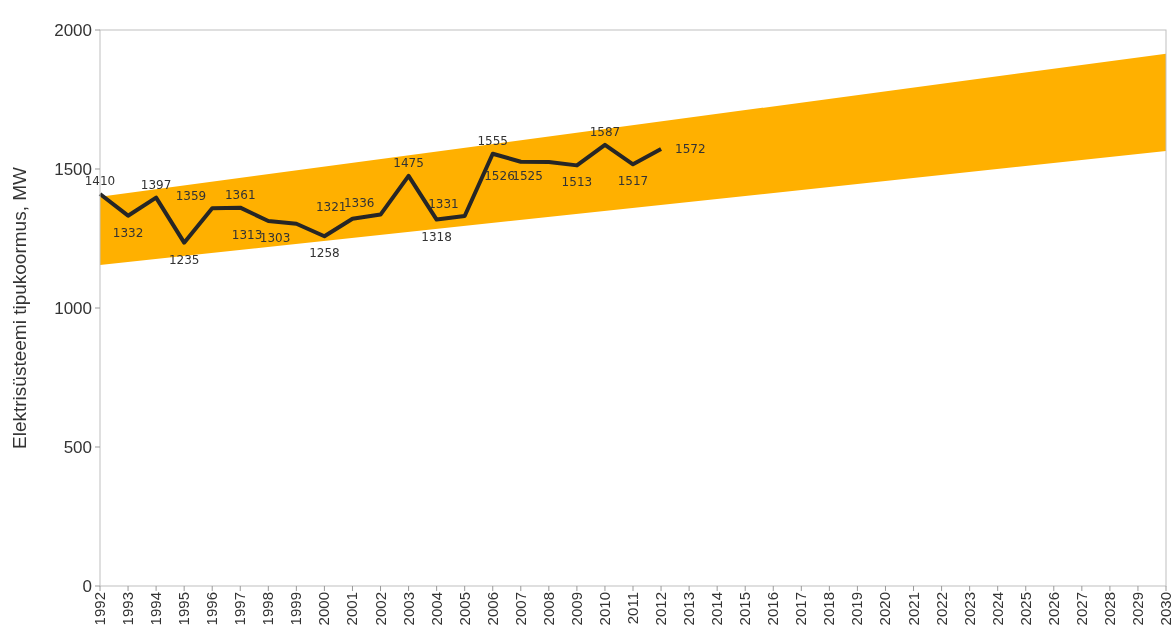 This screenshot has width=1174, height=644. What do you see at coordinates (969, 609) in the screenshot?
I see `x-tick-label: 2023` at bounding box center [969, 609].